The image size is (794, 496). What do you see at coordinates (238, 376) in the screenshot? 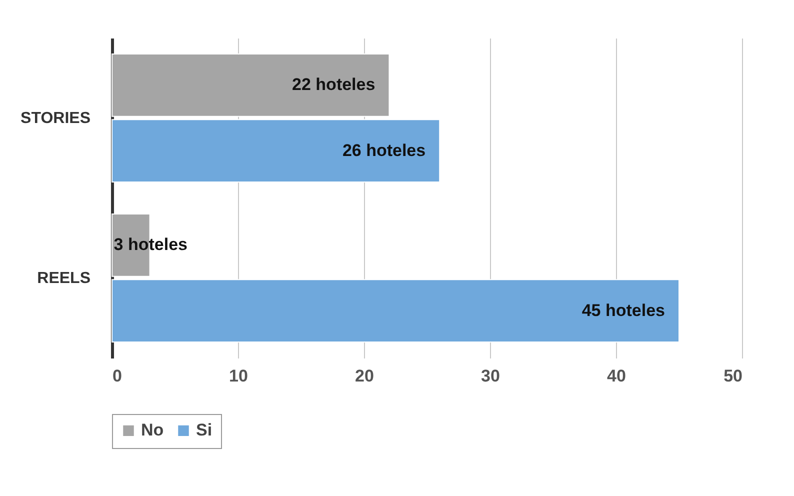
I see `x-tick-label: 10` at bounding box center [238, 376].